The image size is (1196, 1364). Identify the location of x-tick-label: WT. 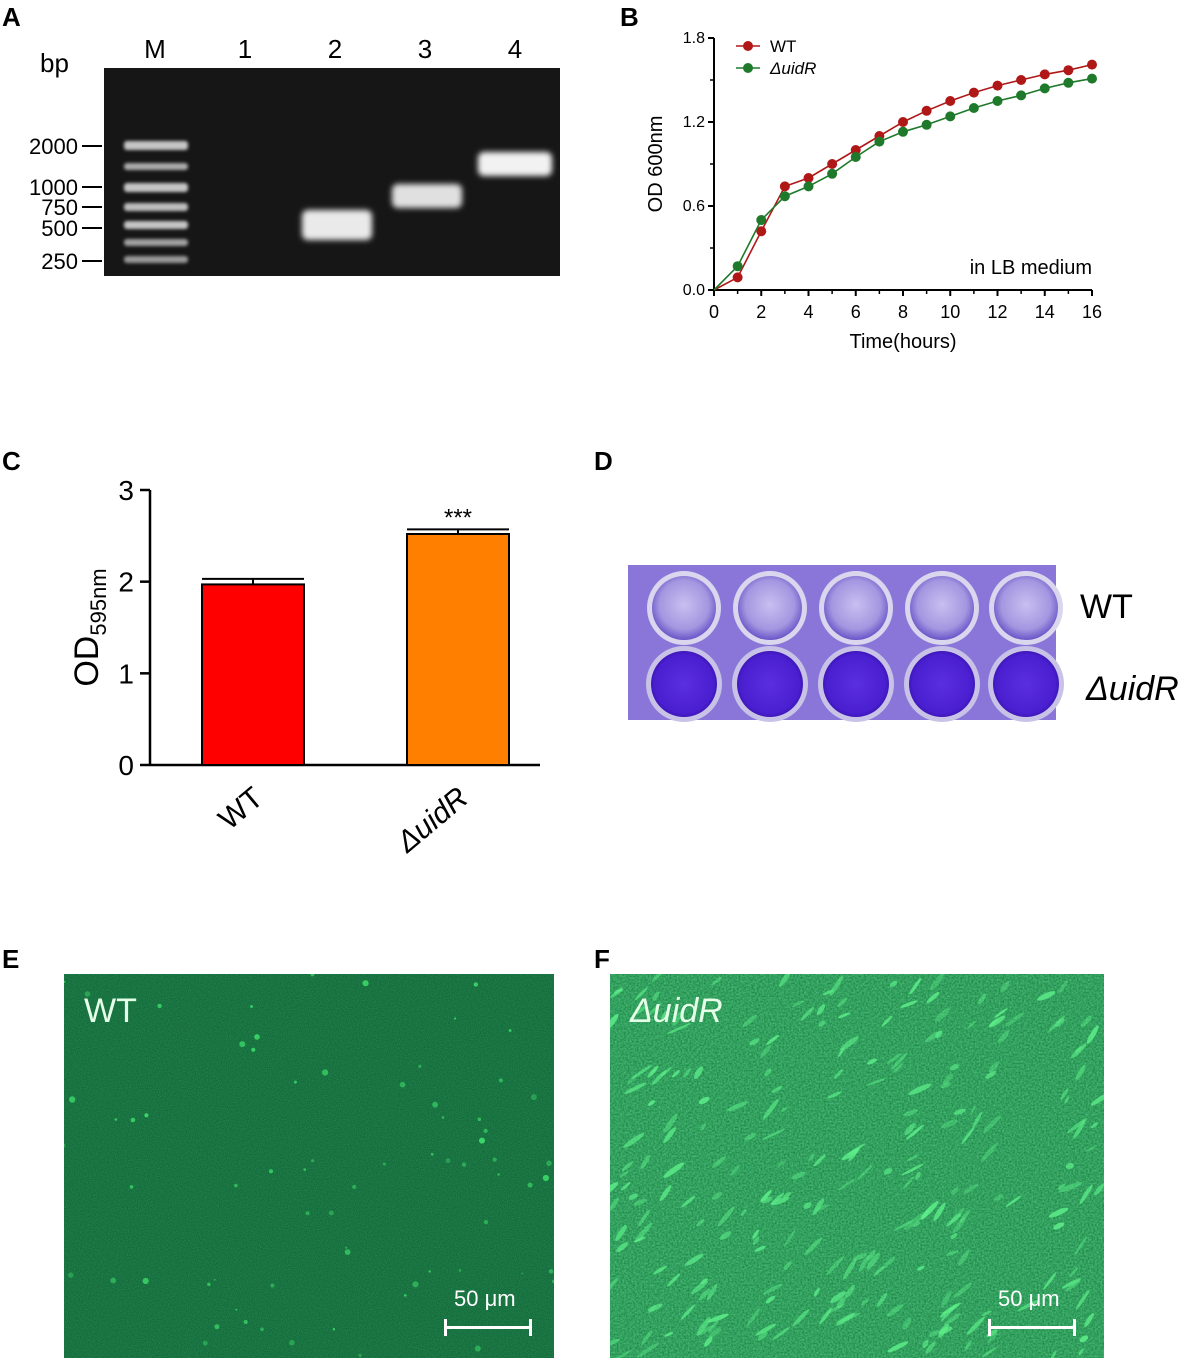
(241, 808).